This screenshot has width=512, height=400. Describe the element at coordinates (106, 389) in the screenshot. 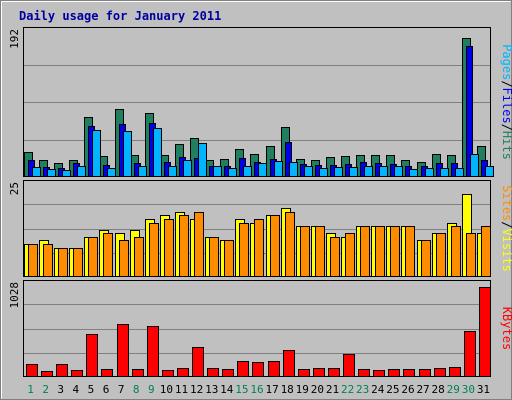

I see `x-tick-6: 6` at that location.